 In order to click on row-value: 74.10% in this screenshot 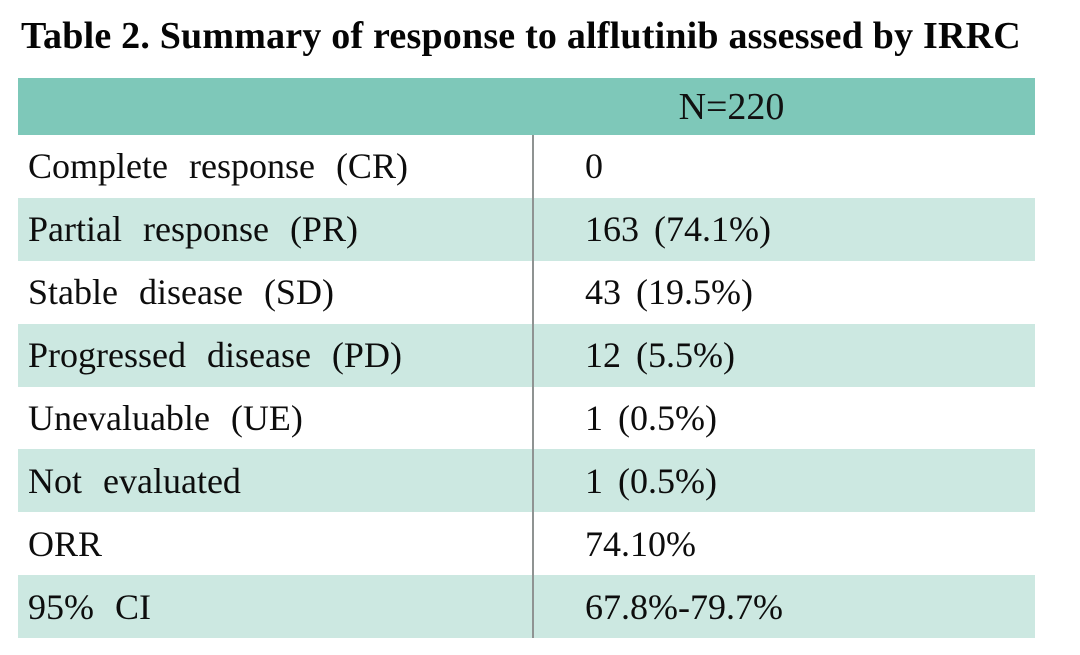, I will do `click(640, 543)`.